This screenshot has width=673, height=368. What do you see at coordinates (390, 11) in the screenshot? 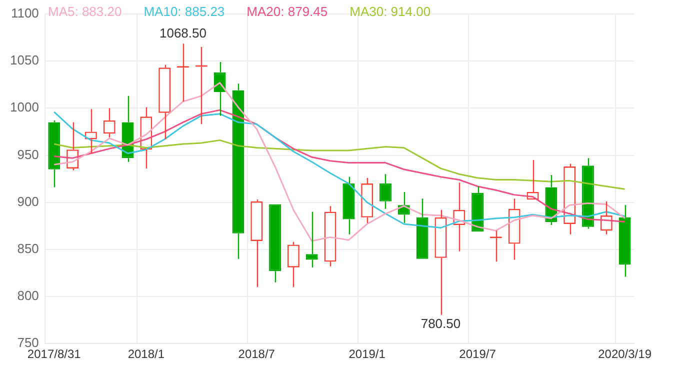
I see `text: MA30: 914.00` at bounding box center [390, 11].